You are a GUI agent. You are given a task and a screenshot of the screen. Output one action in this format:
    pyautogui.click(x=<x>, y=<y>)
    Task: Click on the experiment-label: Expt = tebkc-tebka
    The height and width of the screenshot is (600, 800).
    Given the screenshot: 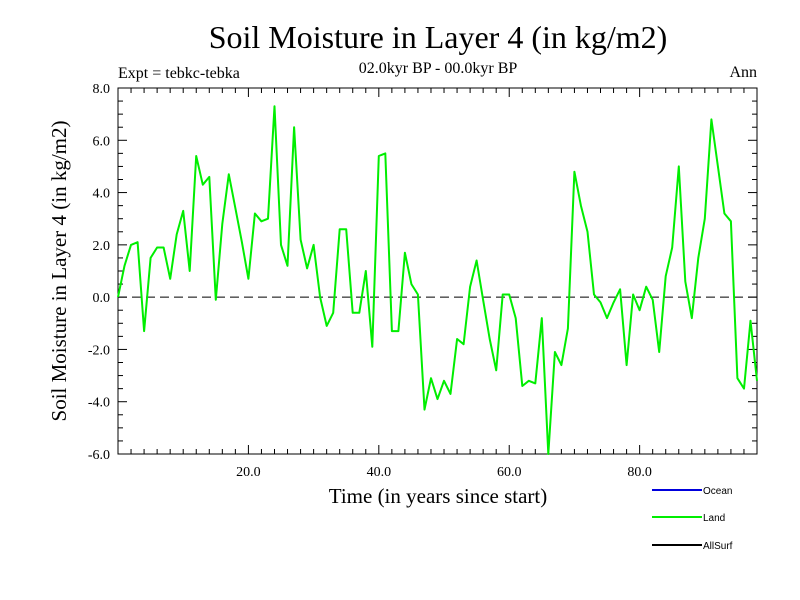 What is the action you would take?
    pyautogui.click(x=179, y=73)
    